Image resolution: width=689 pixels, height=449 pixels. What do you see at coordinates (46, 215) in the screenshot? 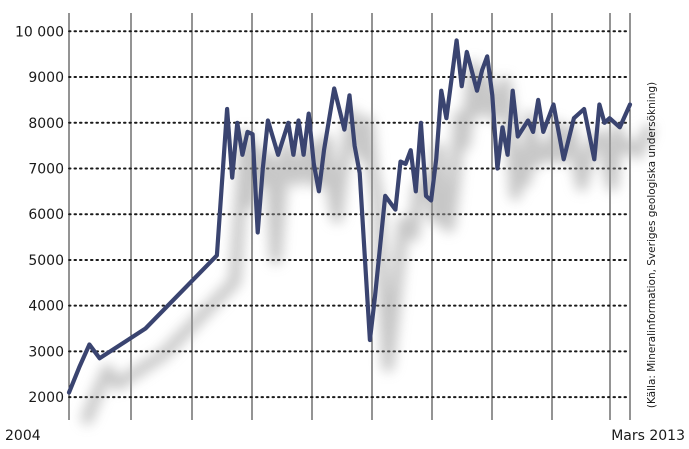
I see `y-tick-label: 6000` at bounding box center [46, 215].